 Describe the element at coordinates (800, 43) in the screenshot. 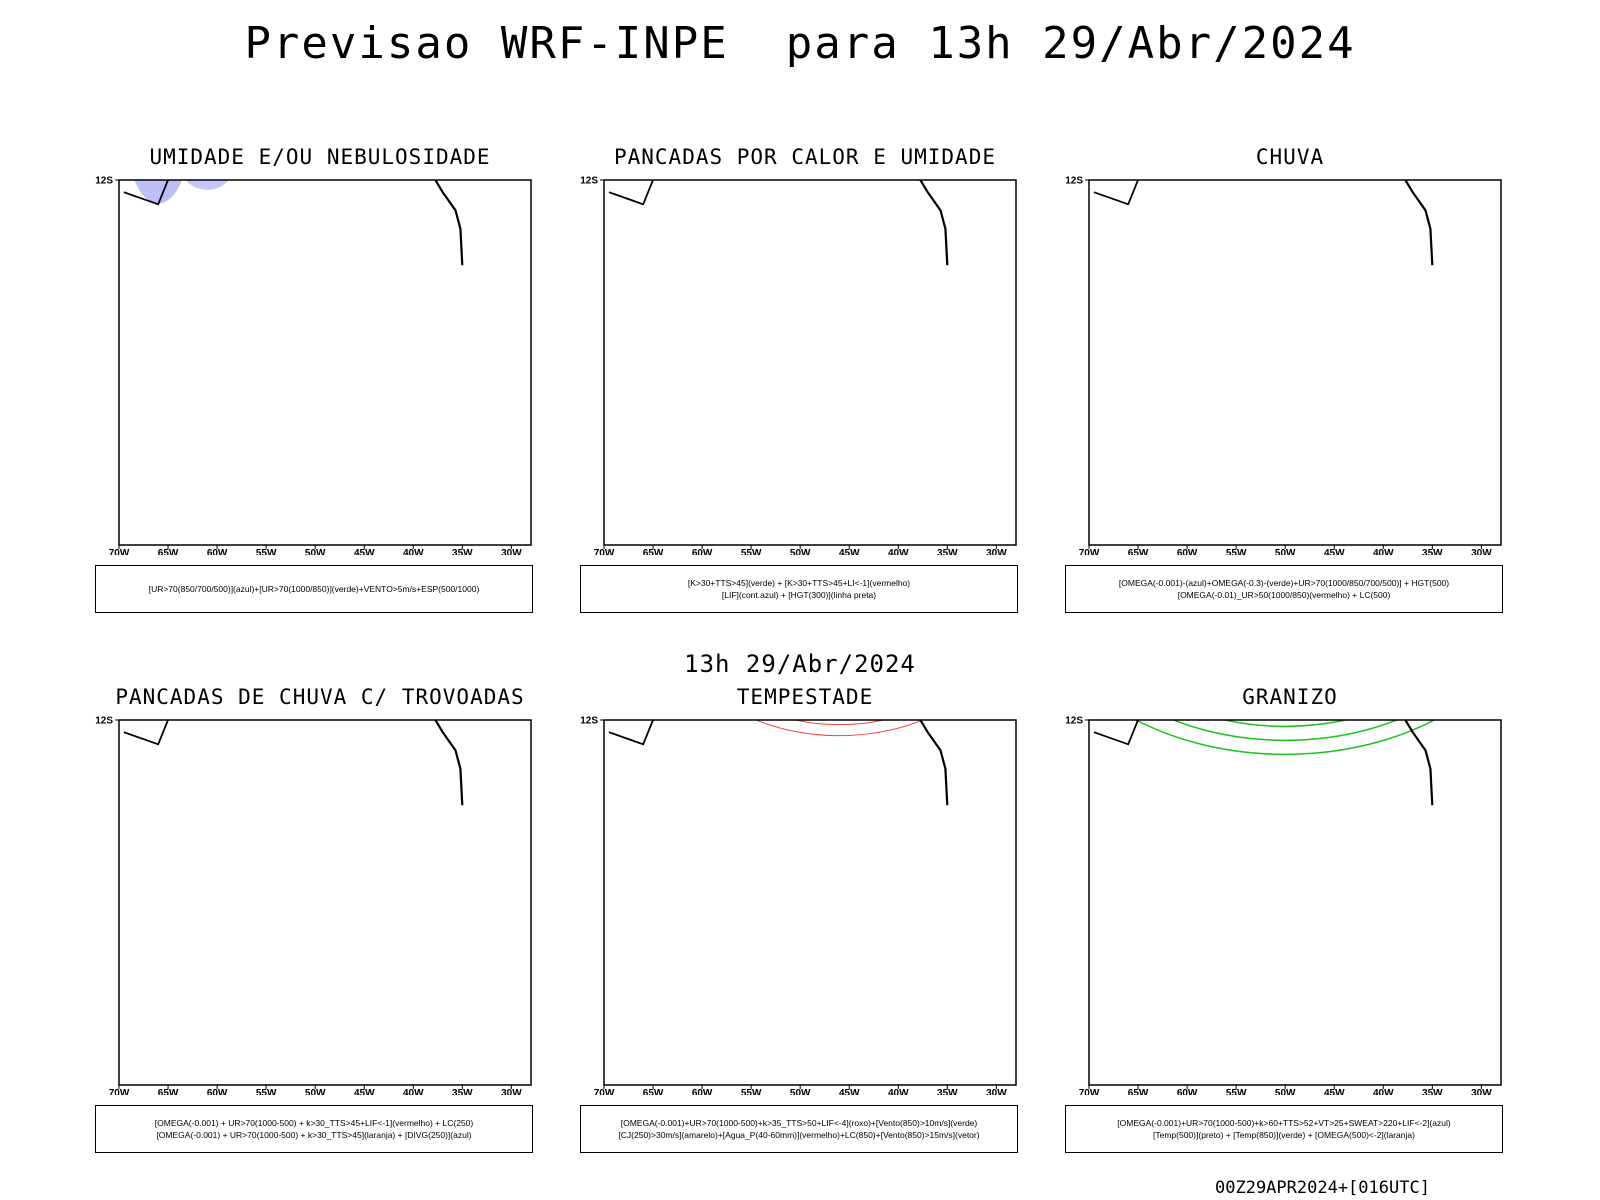

I see `page-title: Previsao WRF-INPE para 13h 29/Abr/2024` at that location.